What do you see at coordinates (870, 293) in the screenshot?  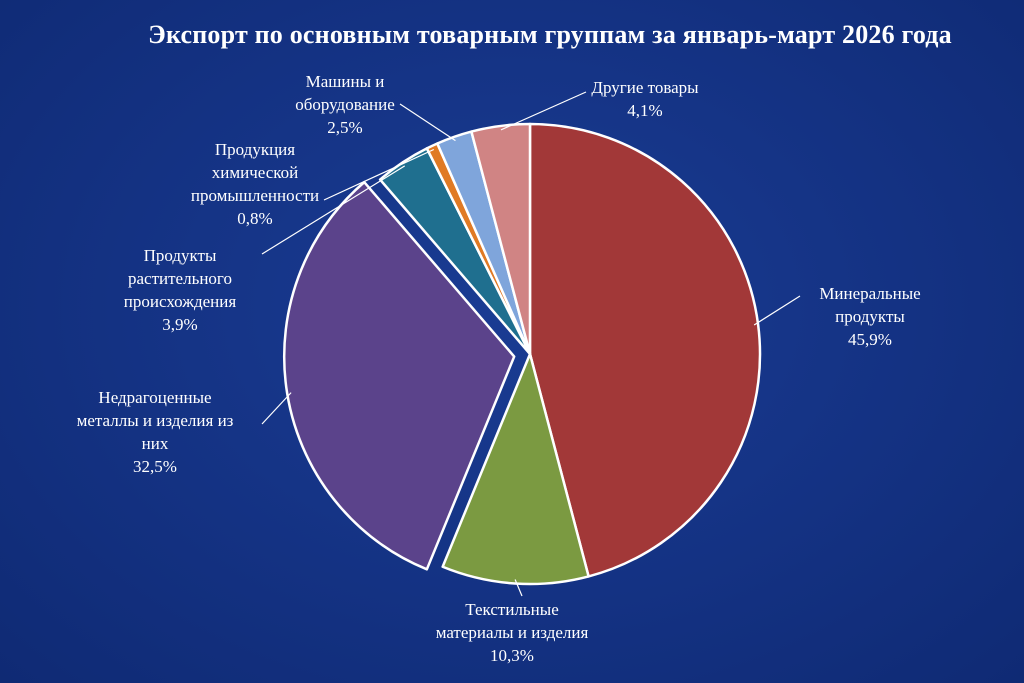 I see `slice-label-line: Минеральные` at bounding box center [870, 293].